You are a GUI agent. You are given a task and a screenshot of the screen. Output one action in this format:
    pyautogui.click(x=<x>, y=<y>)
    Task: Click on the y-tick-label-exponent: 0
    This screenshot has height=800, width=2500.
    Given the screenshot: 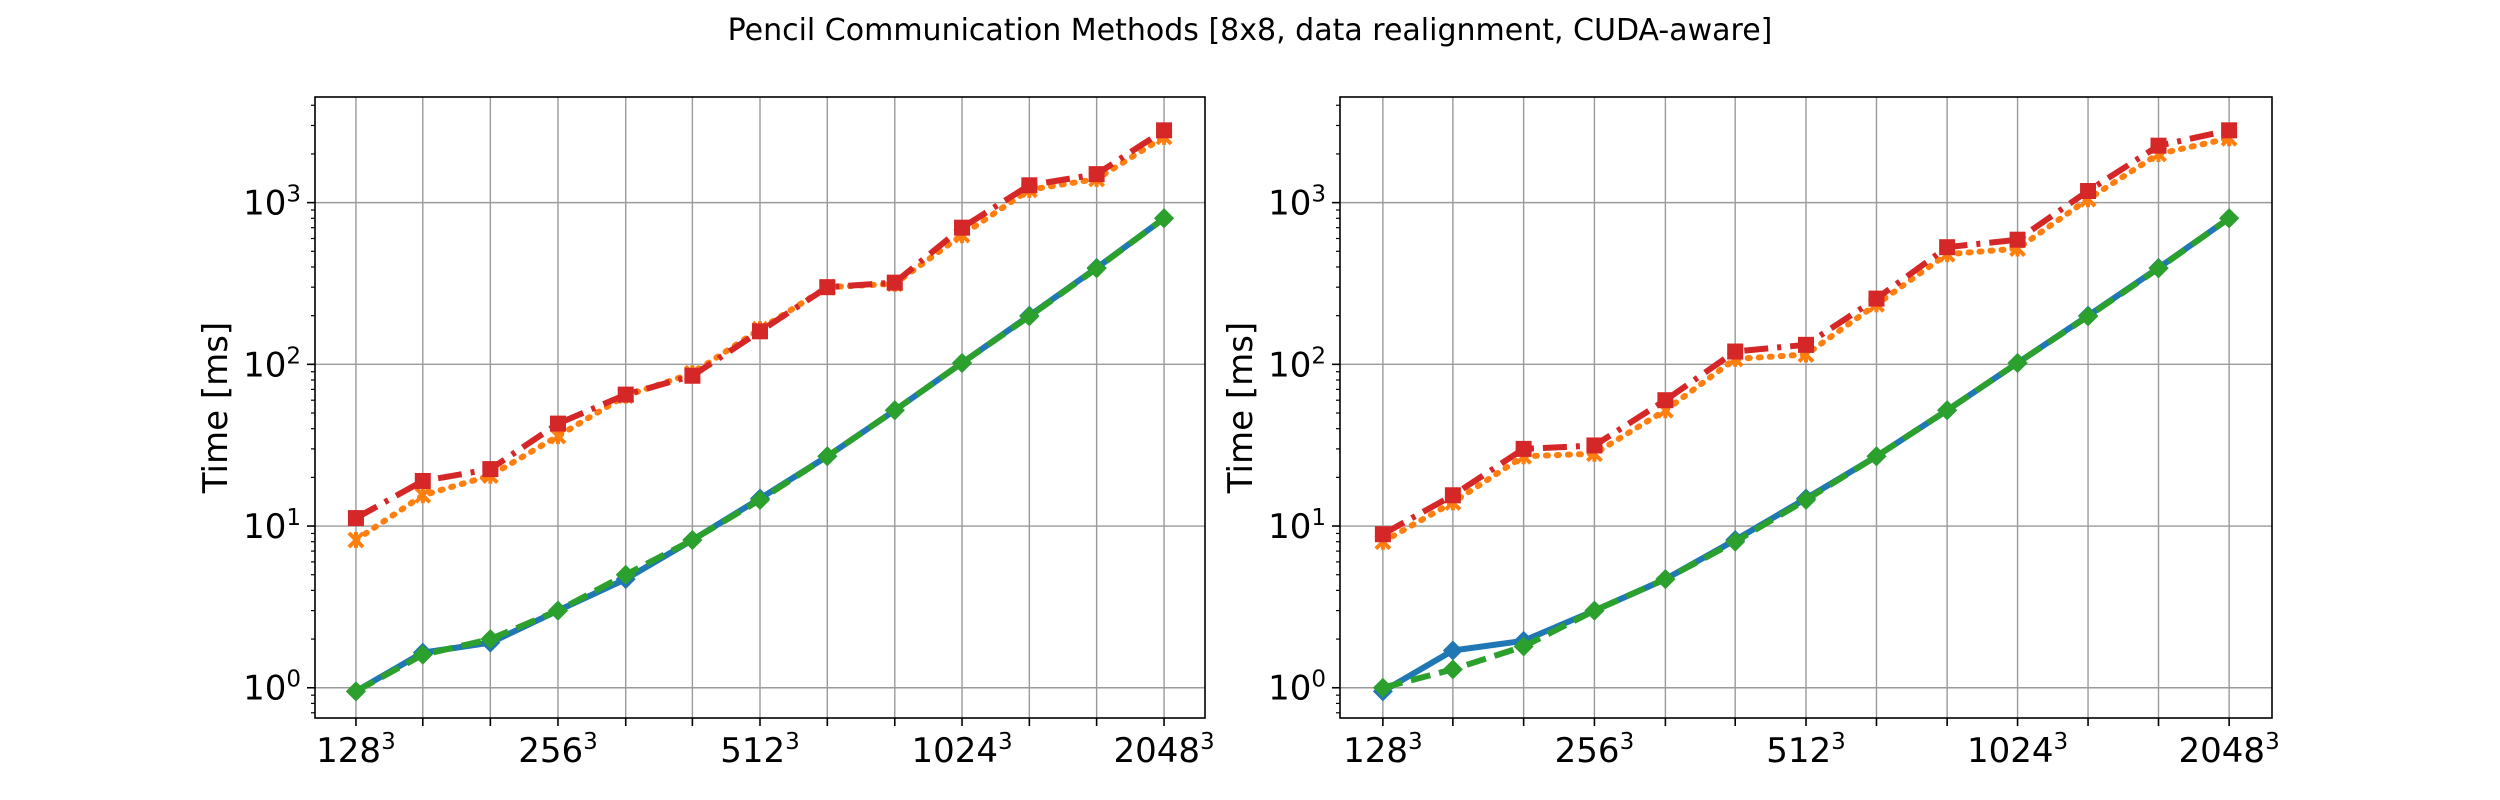 What is the action you would take?
    pyautogui.click(x=293, y=680)
    